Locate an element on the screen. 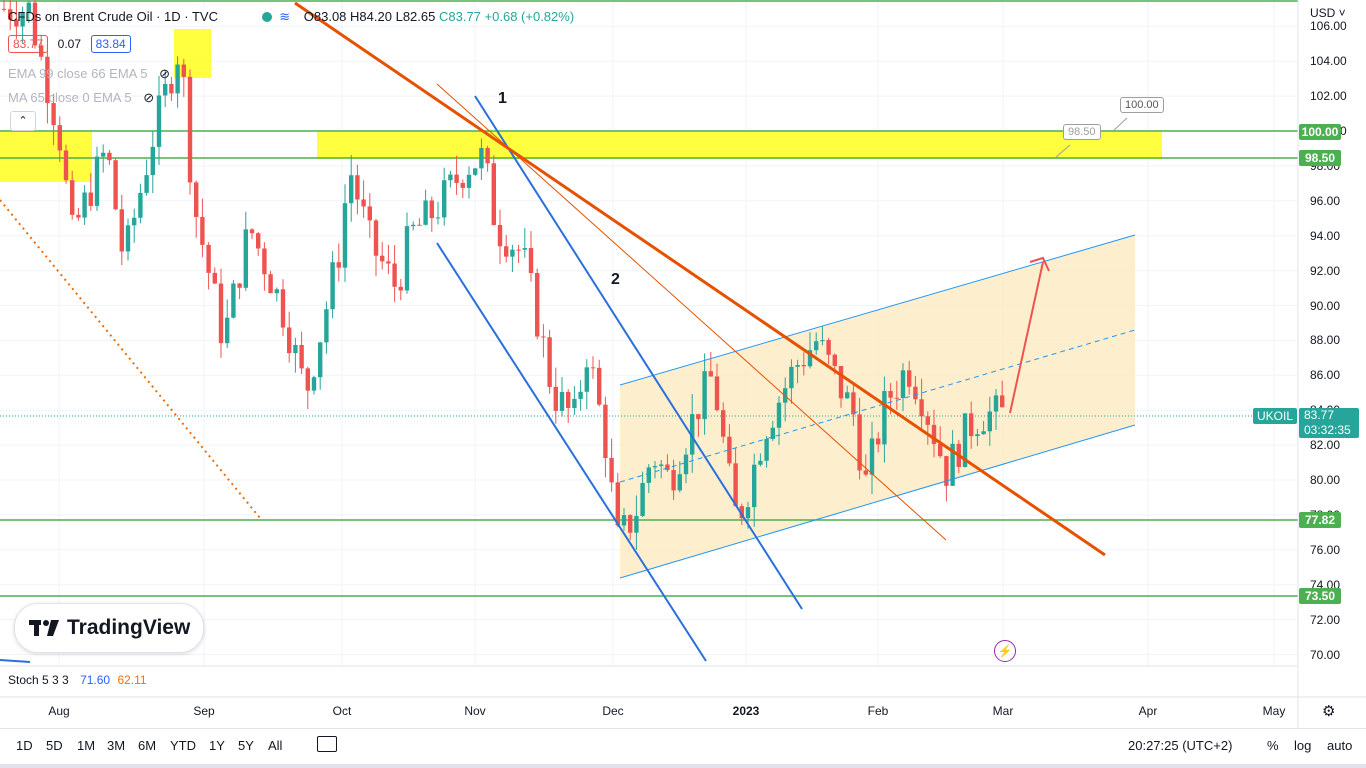  ema-indicator-legend: EMA 99 close 66 EMA 5 ⊘ is located at coordinates (89, 74).